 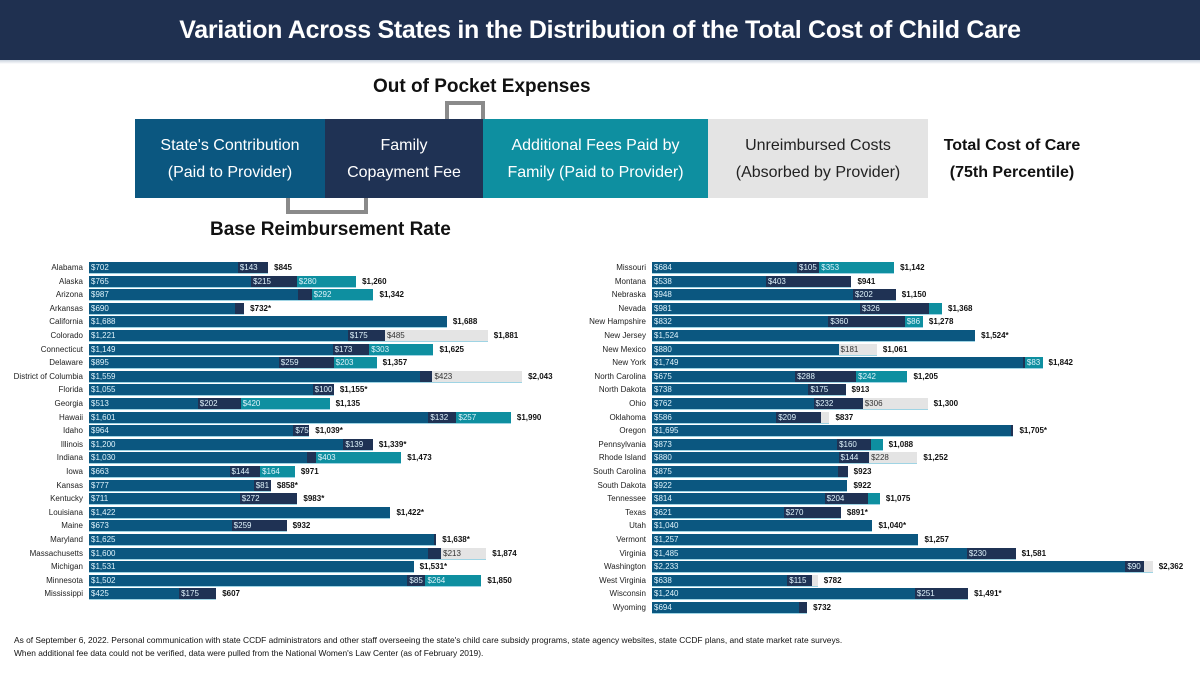 What do you see at coordinates (914, 295) in the screenshot?
I see `total-cost-label: $1,150` at bounding box center [914, 295].